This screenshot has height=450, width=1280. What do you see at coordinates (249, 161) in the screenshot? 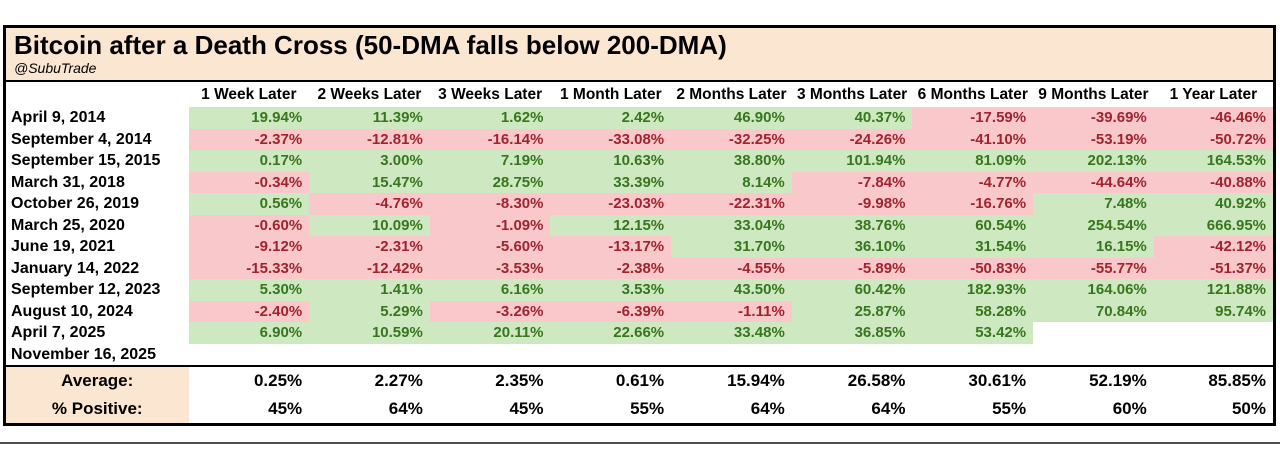
I see `value-cell: 0.17%` at bounding box center [249, 161].